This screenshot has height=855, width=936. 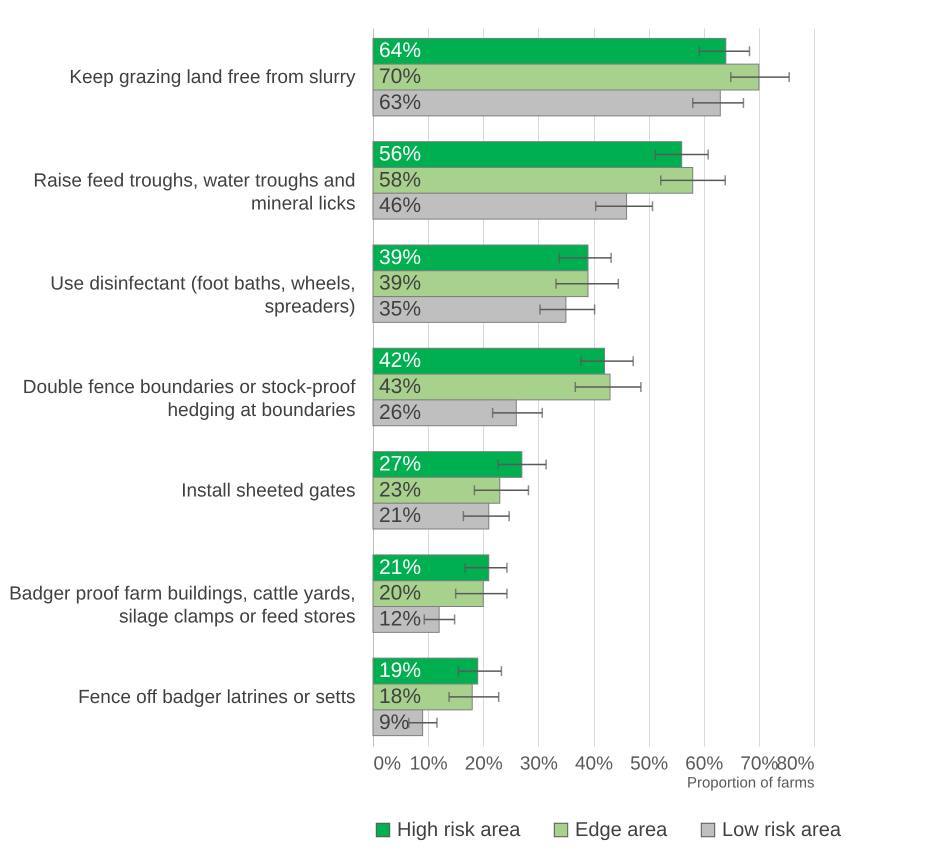 What do you see at coordinates (759, 764) in the screenshot?
I see `x-tick-label: 70%` at bounding box center [759, 764].